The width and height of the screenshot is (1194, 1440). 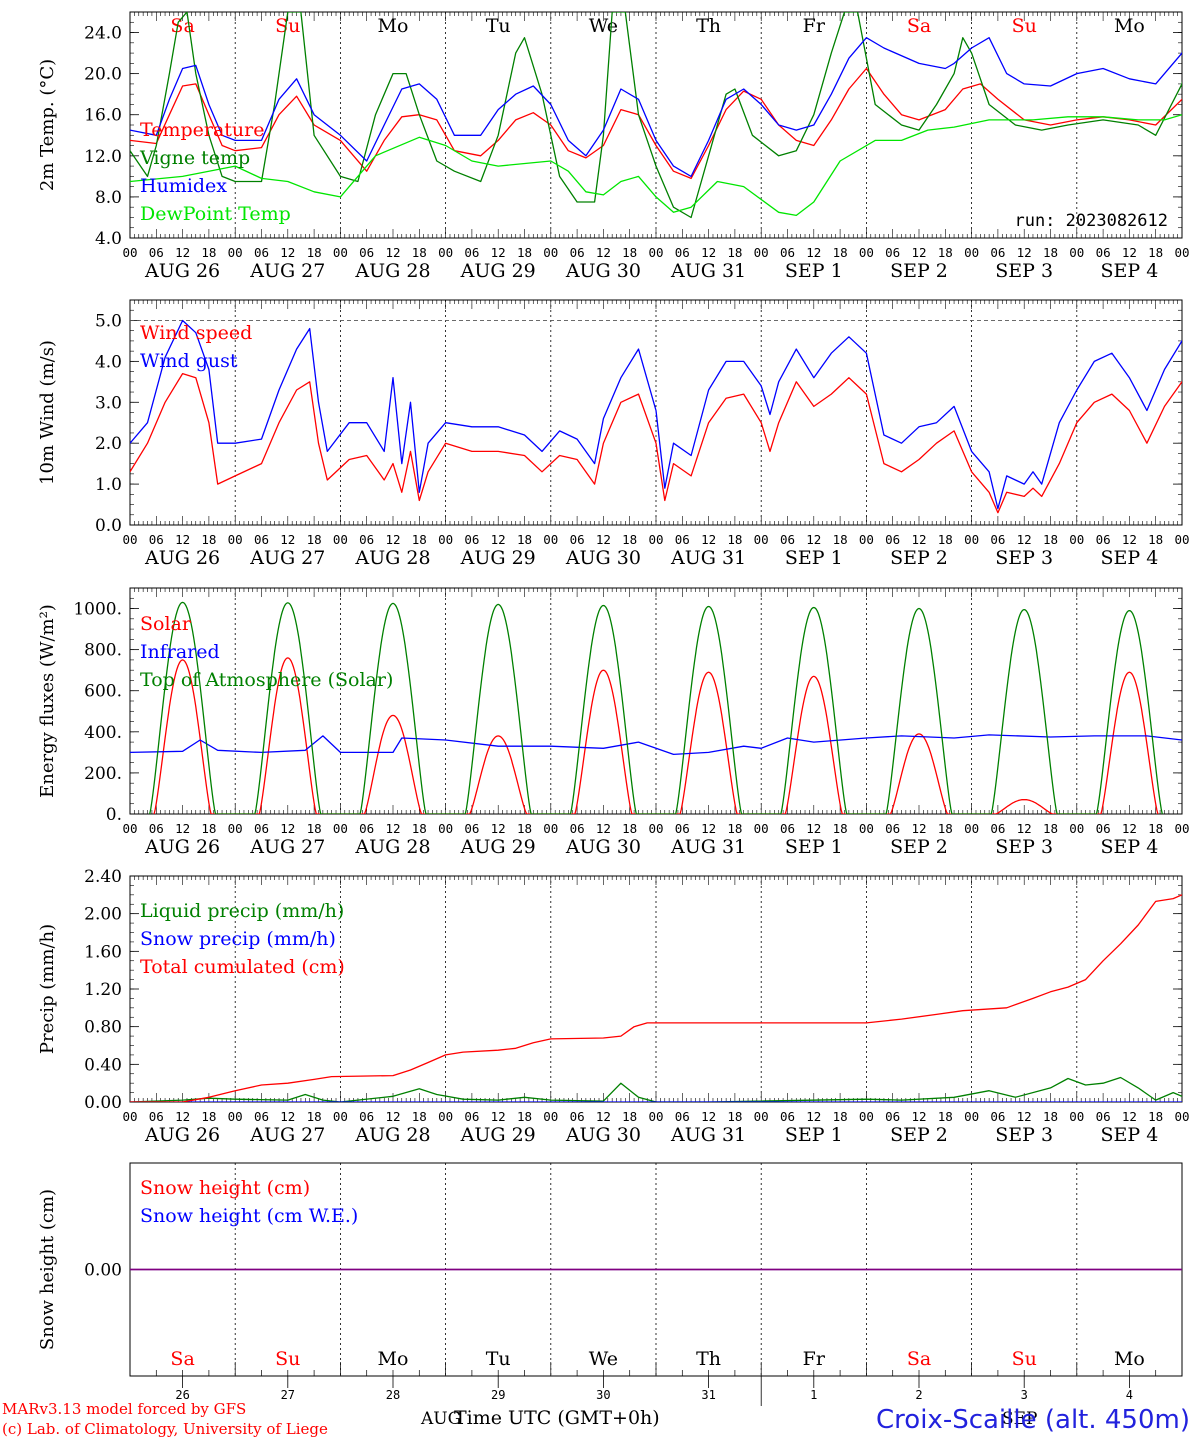 I want to click on y-tick-label: 1.0, so click(x=108, y=485).